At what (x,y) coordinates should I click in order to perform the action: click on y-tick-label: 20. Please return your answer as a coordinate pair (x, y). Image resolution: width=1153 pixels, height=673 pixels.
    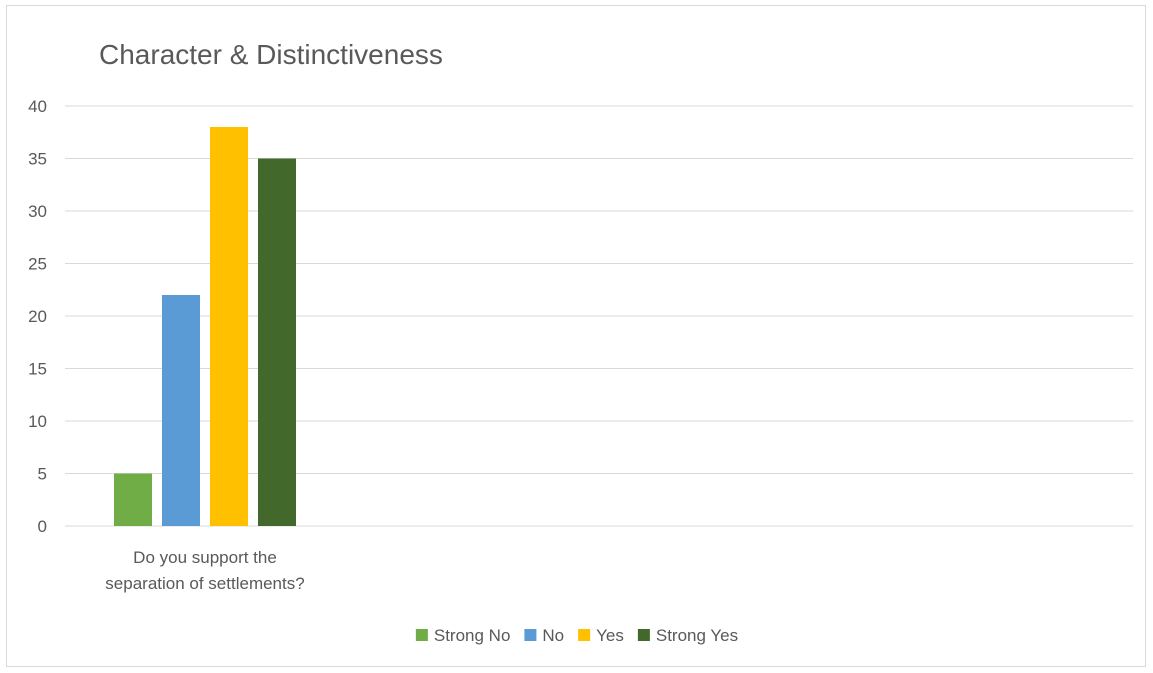
    Looking at the image, I should click on (37, 316).